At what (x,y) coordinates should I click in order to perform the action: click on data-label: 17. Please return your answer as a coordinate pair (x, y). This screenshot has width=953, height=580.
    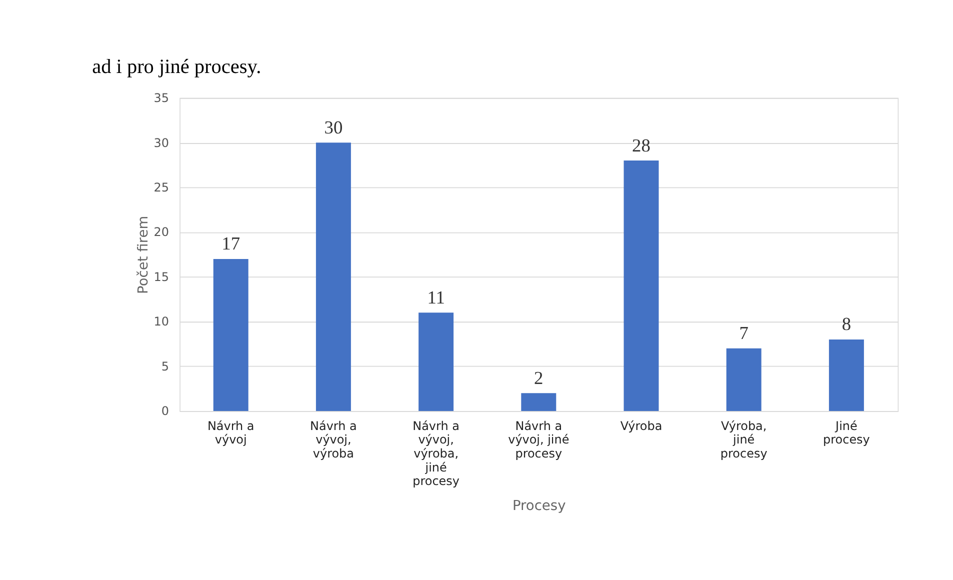
    Looking at the image, I should click on (231, 244).